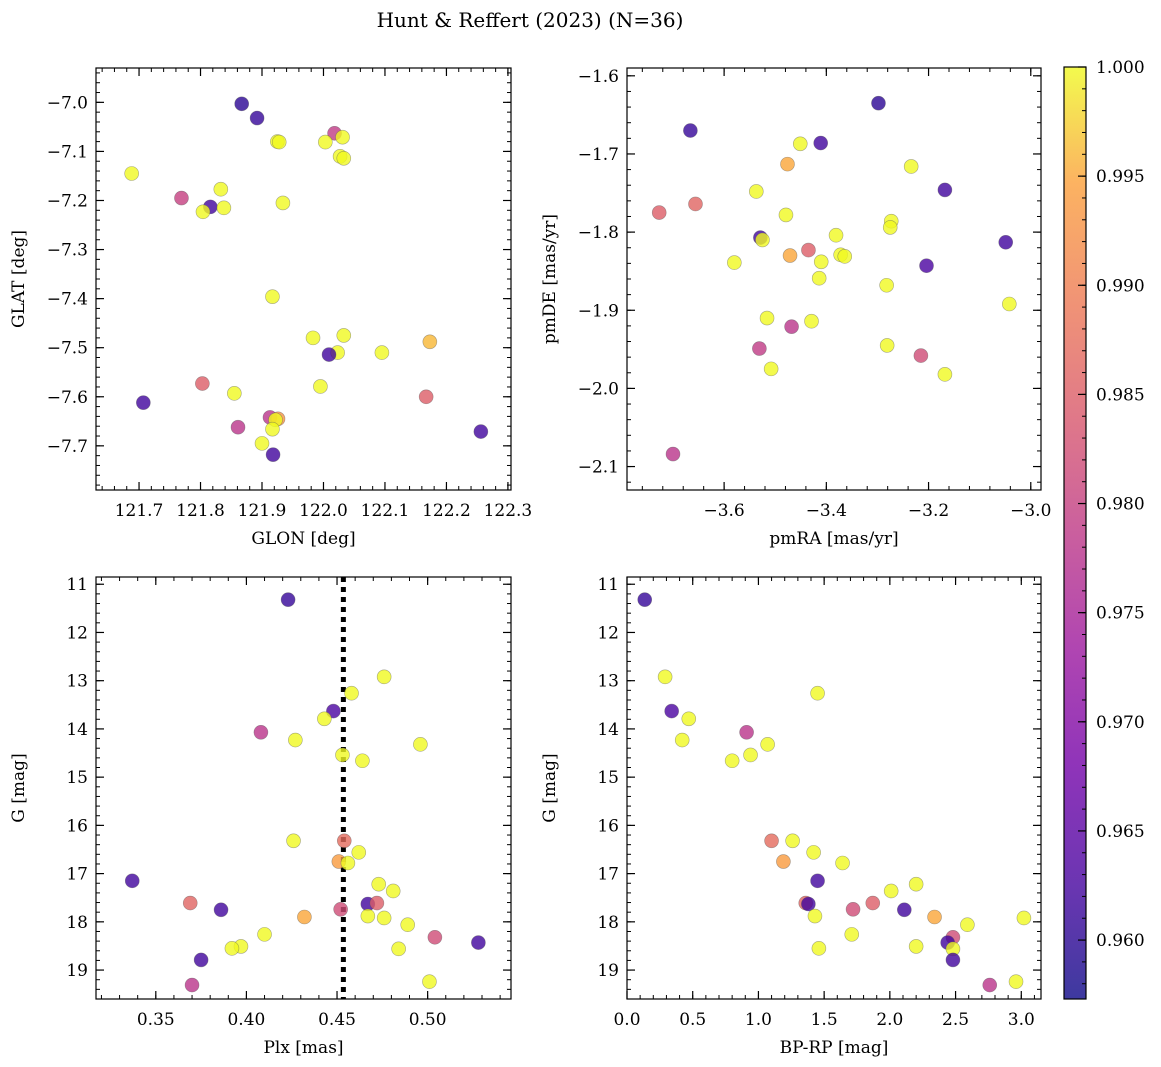 This screenshot has width=1161, height=1067. What do you see at coordinates (303, 279) in the screenshot?
I see `axes-frame` at bounding box center [303, 279].